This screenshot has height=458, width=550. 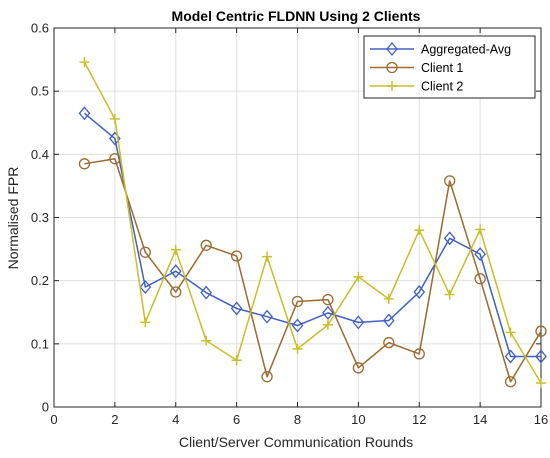 I want to click on y-axis-label: Normalised FPR, so click(x=13, y=218).